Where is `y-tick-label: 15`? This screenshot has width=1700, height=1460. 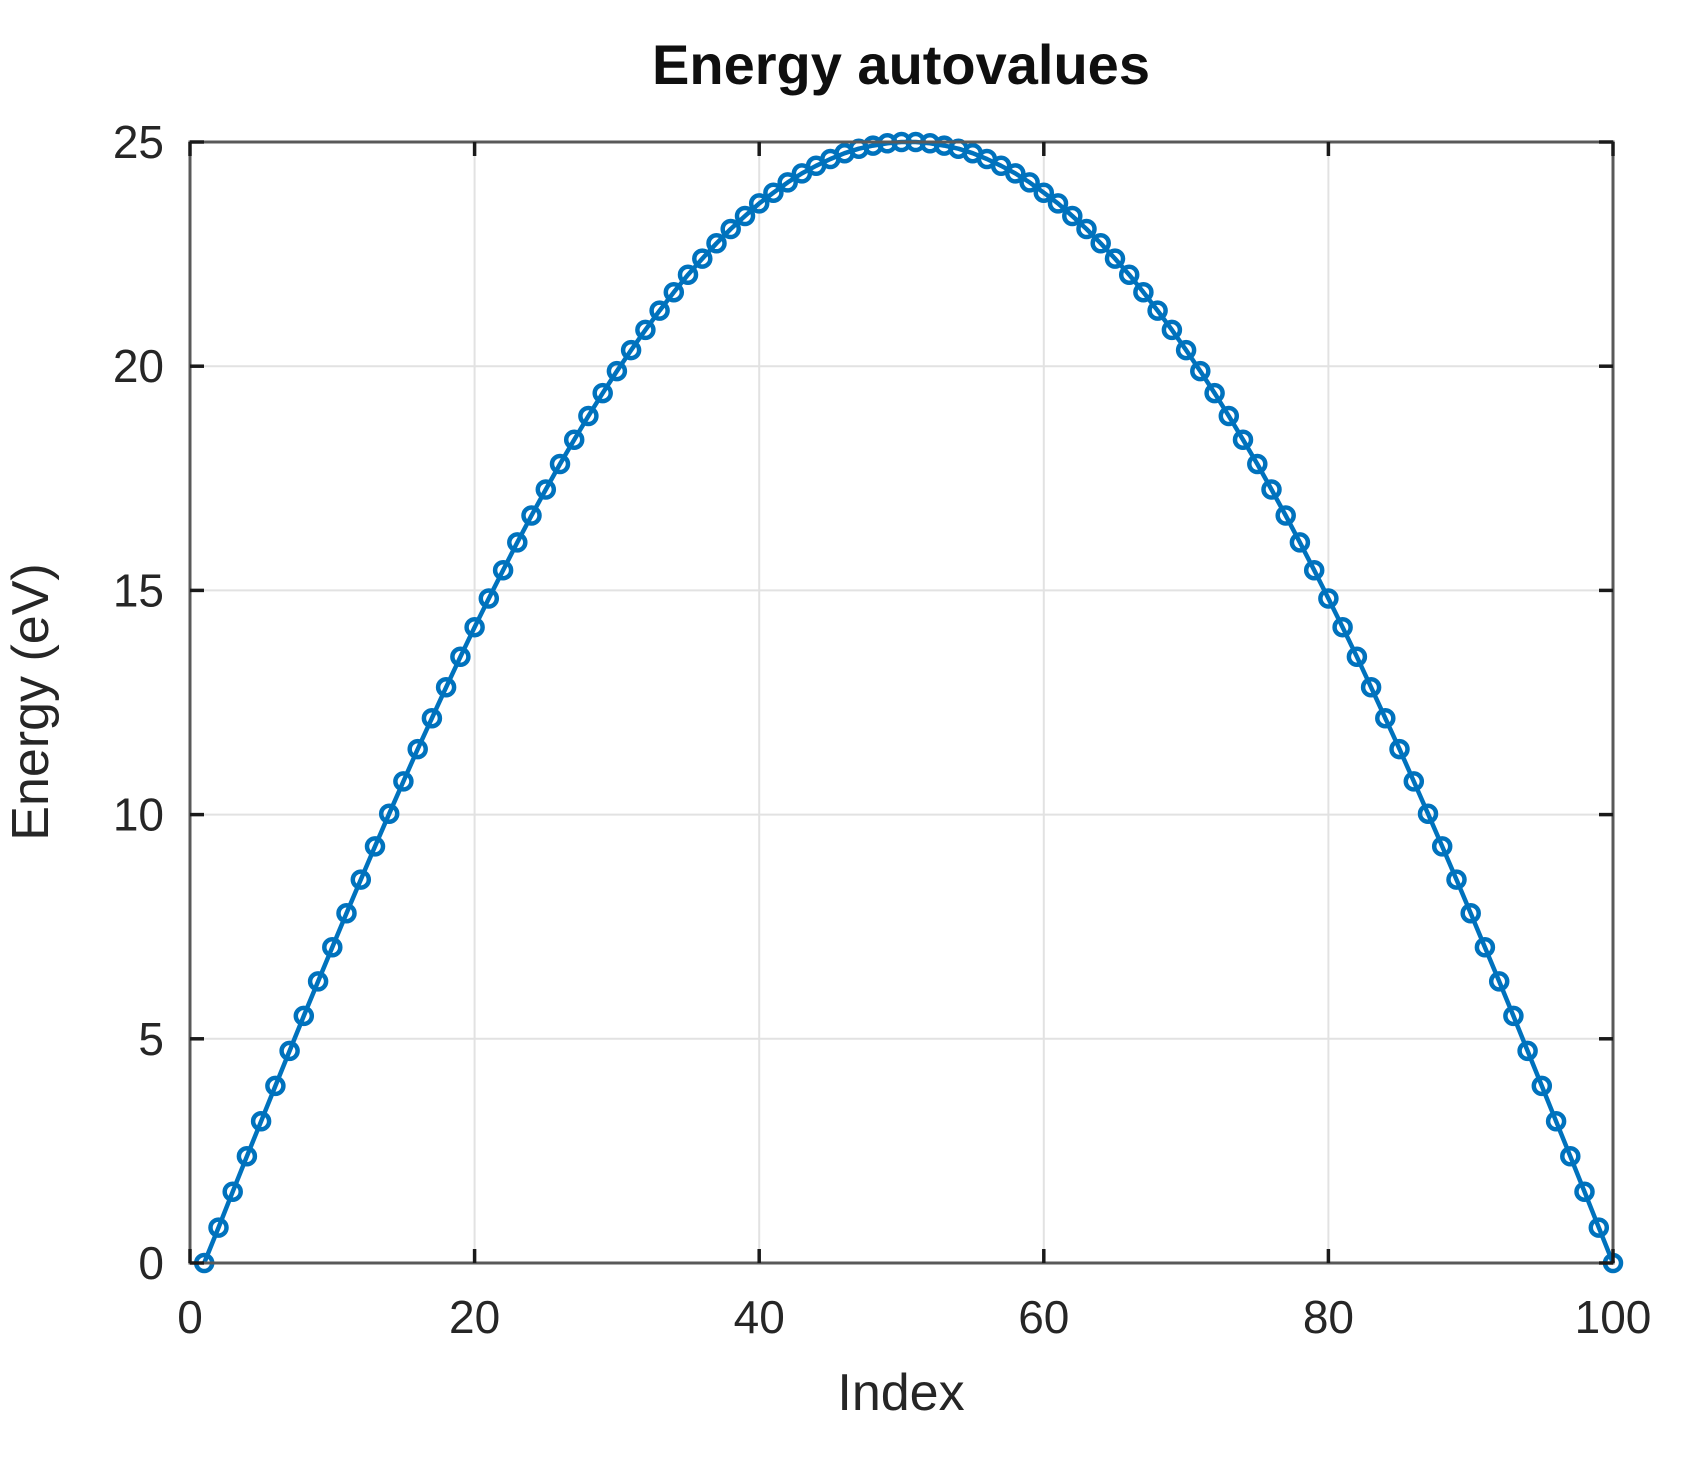 y-tick-label: 15 is located at coordinates (138, 590).